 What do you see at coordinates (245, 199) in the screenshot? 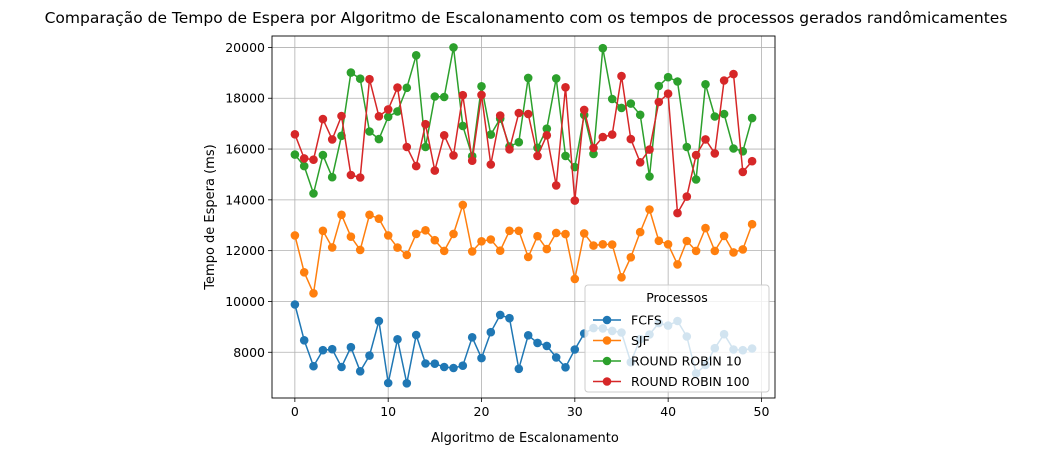
I see `y-tick-label: 14000` at bounding box center [245, 199].